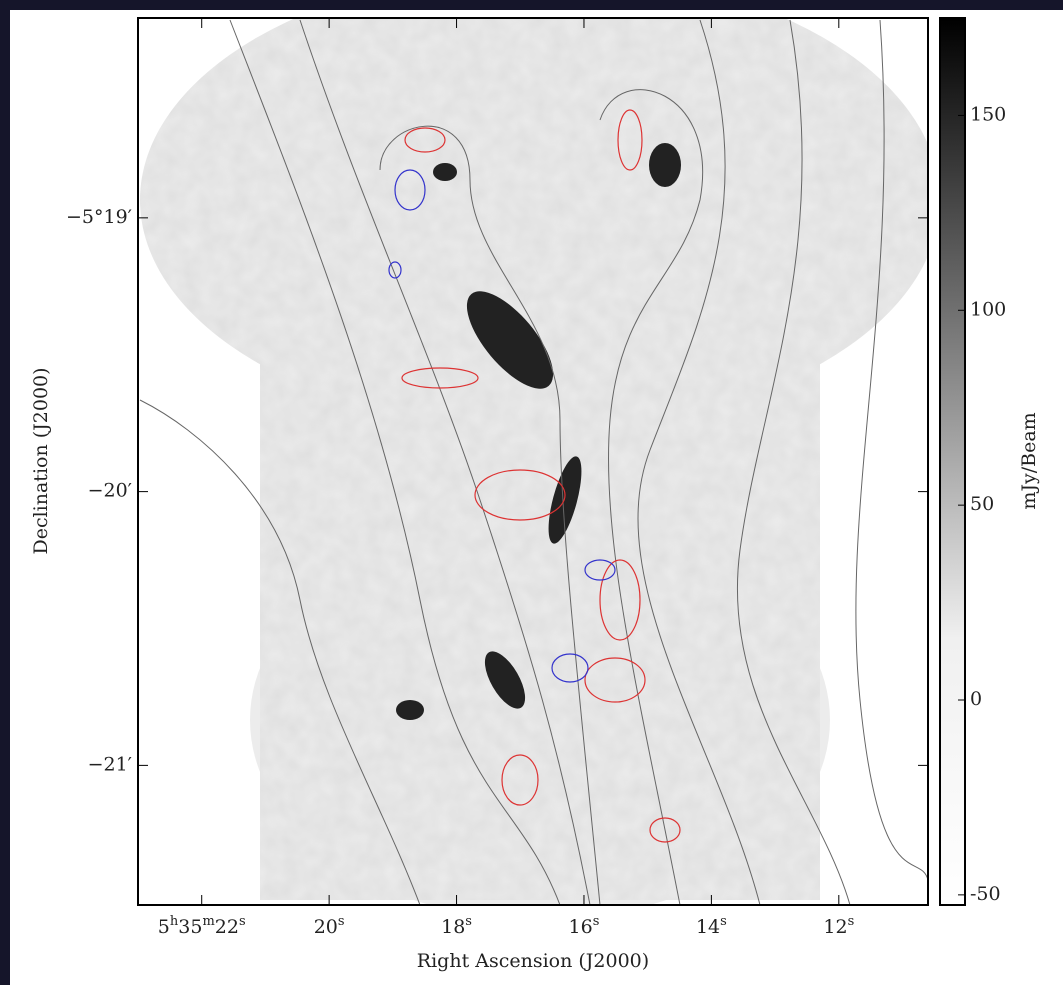 The image size is (1063, 985). Describe the element at coordinates (988, 309) in the screenshot. I see `colorbar-tick-label: 100` at that location.